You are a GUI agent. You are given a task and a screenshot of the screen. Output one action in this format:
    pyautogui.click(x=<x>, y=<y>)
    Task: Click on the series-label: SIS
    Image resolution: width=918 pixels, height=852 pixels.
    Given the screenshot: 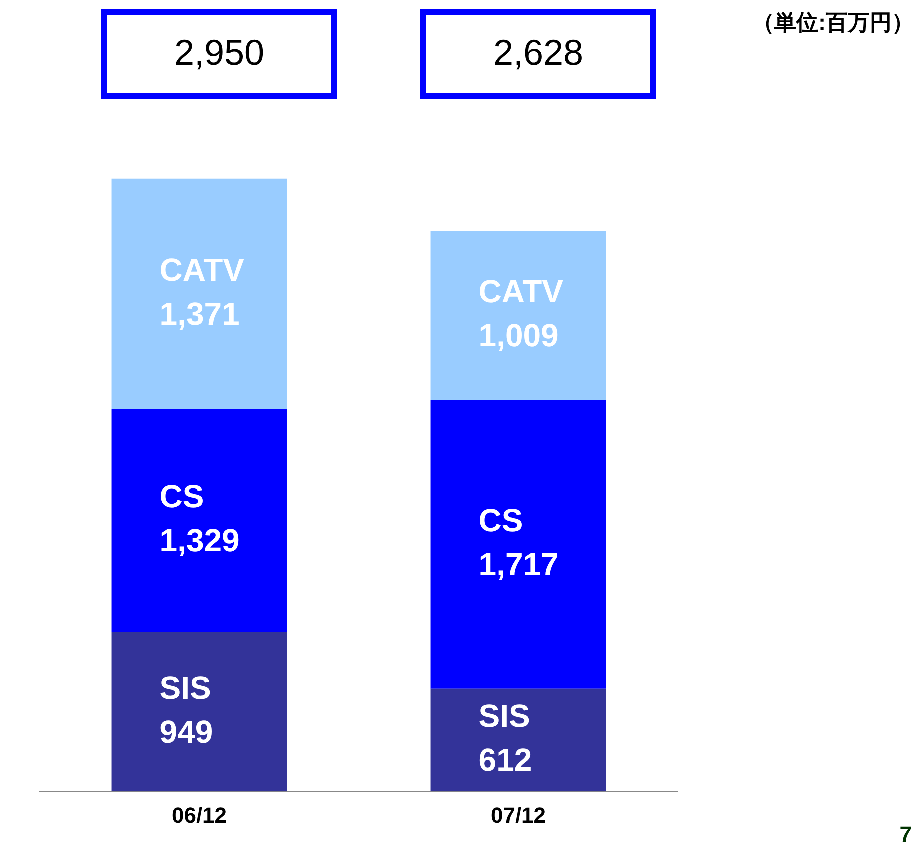 What is the action you would take?
    pyautogui.click(x=504, y=716)
    